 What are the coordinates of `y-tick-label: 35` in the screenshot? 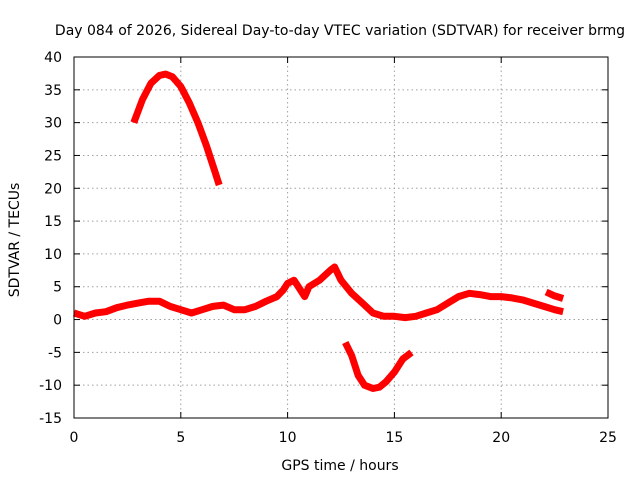 It's located at (53, 91).